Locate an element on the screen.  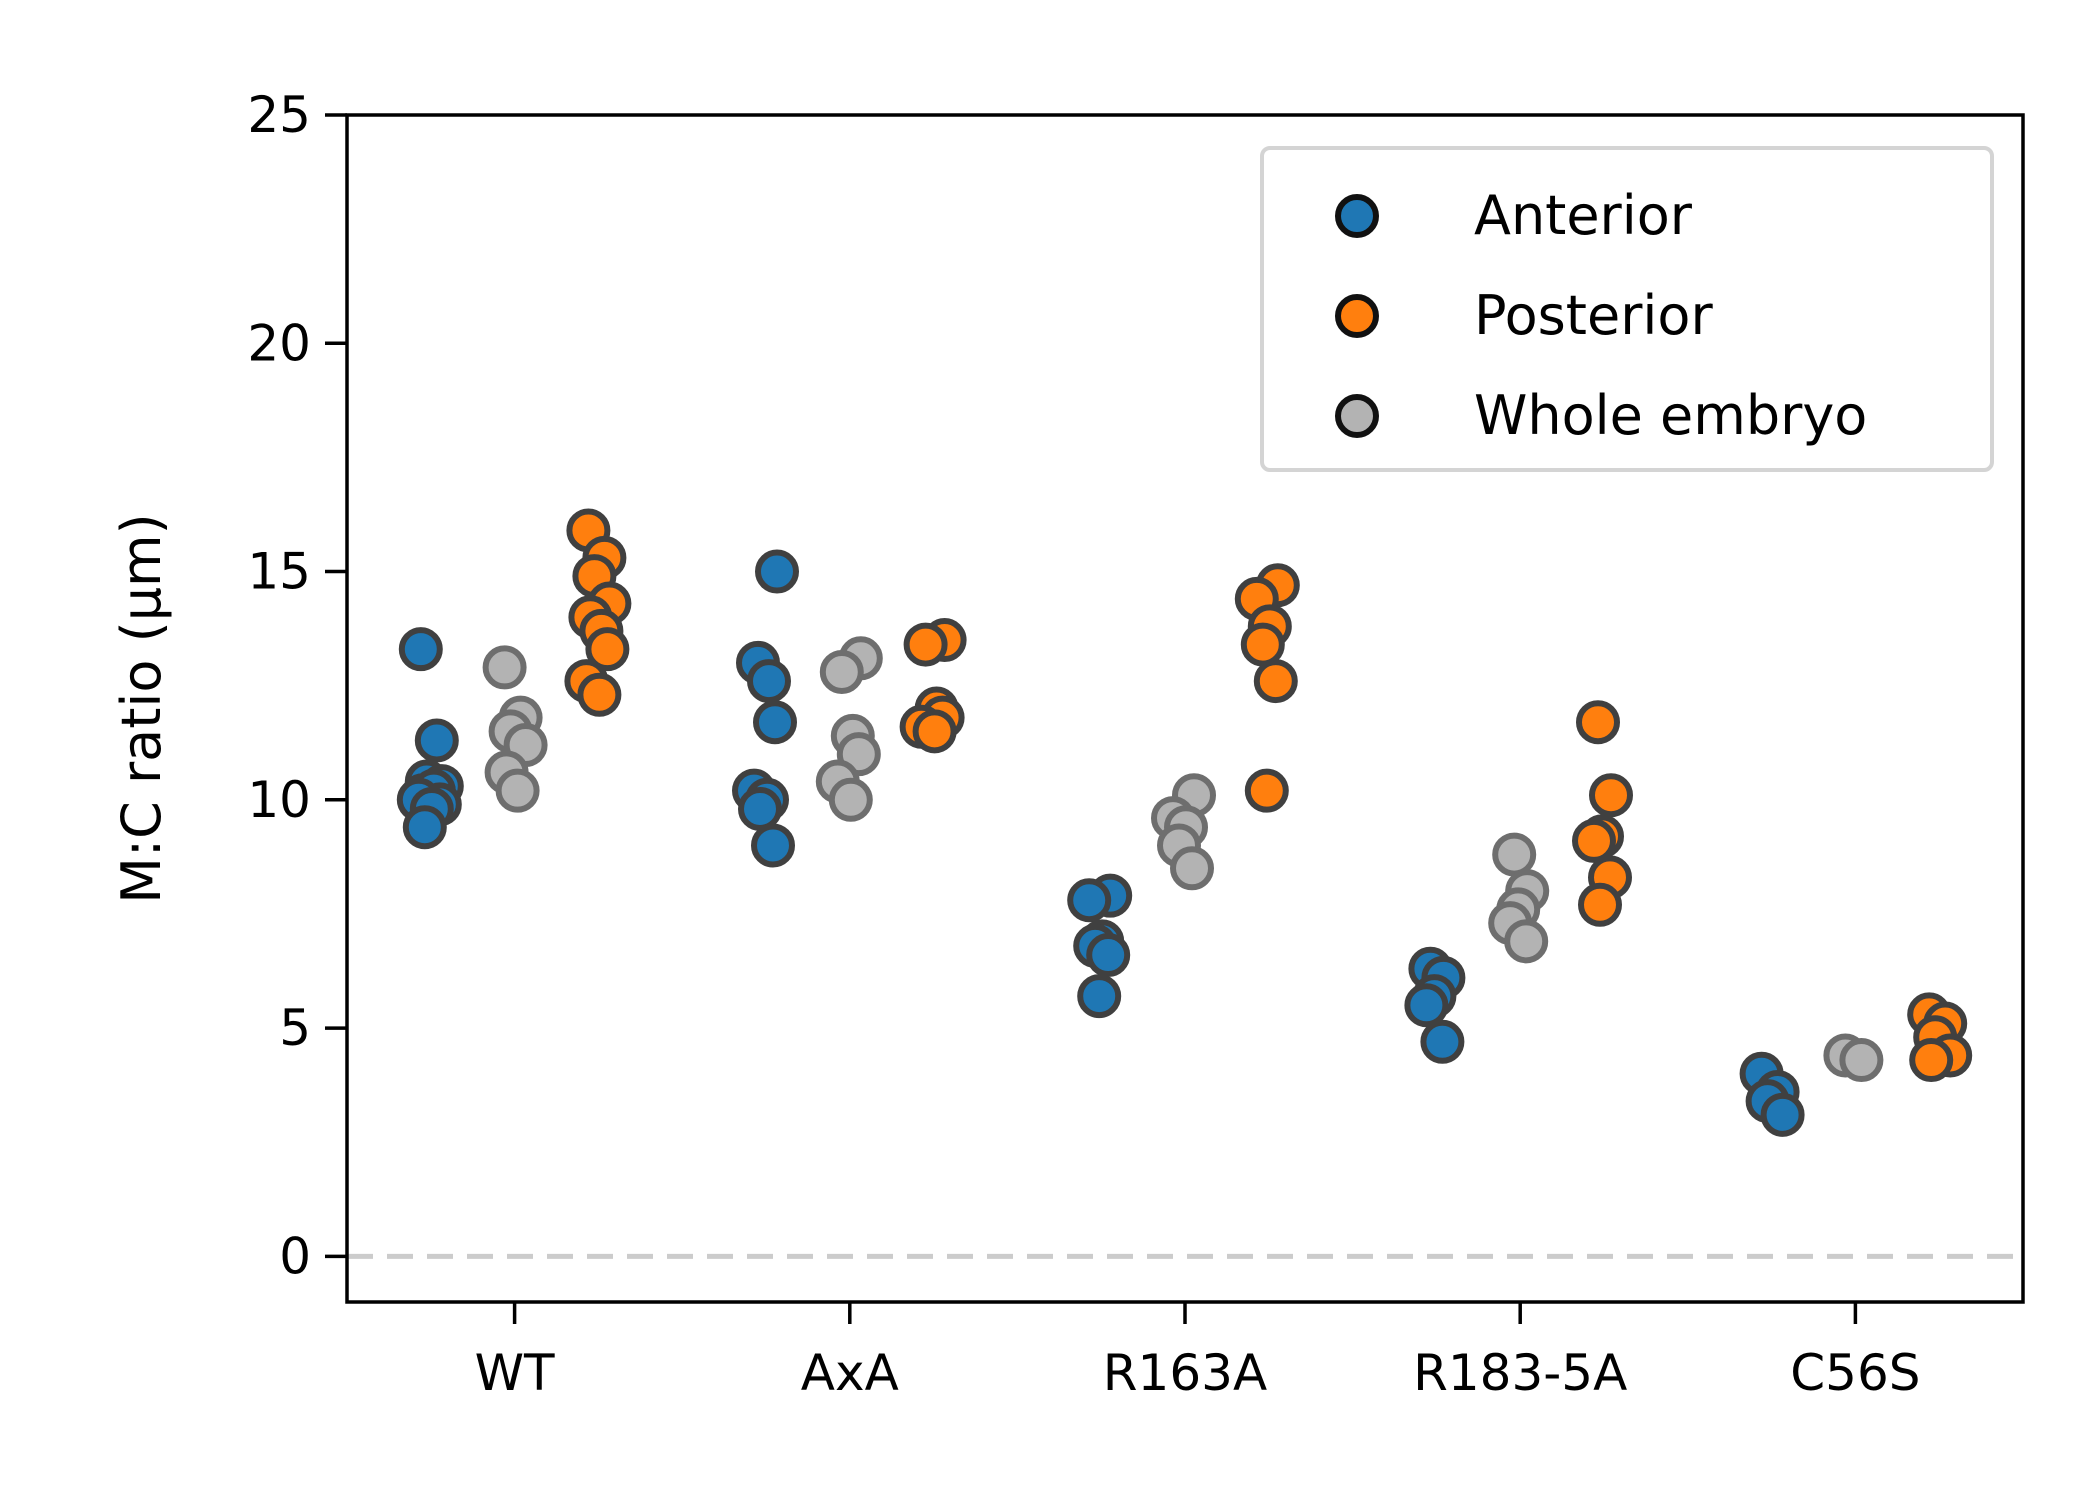
legend: Anterior Posterior Whole embryo is located at coordinates (1627, 309).